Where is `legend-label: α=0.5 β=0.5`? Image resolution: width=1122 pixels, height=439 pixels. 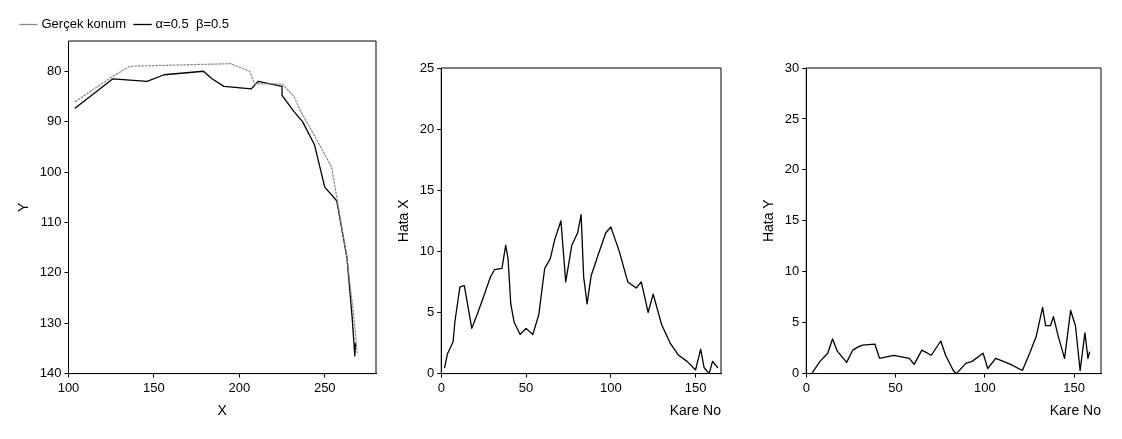
legend-label: α=0.5 β=0.5 is located at coordinates (192, 24).